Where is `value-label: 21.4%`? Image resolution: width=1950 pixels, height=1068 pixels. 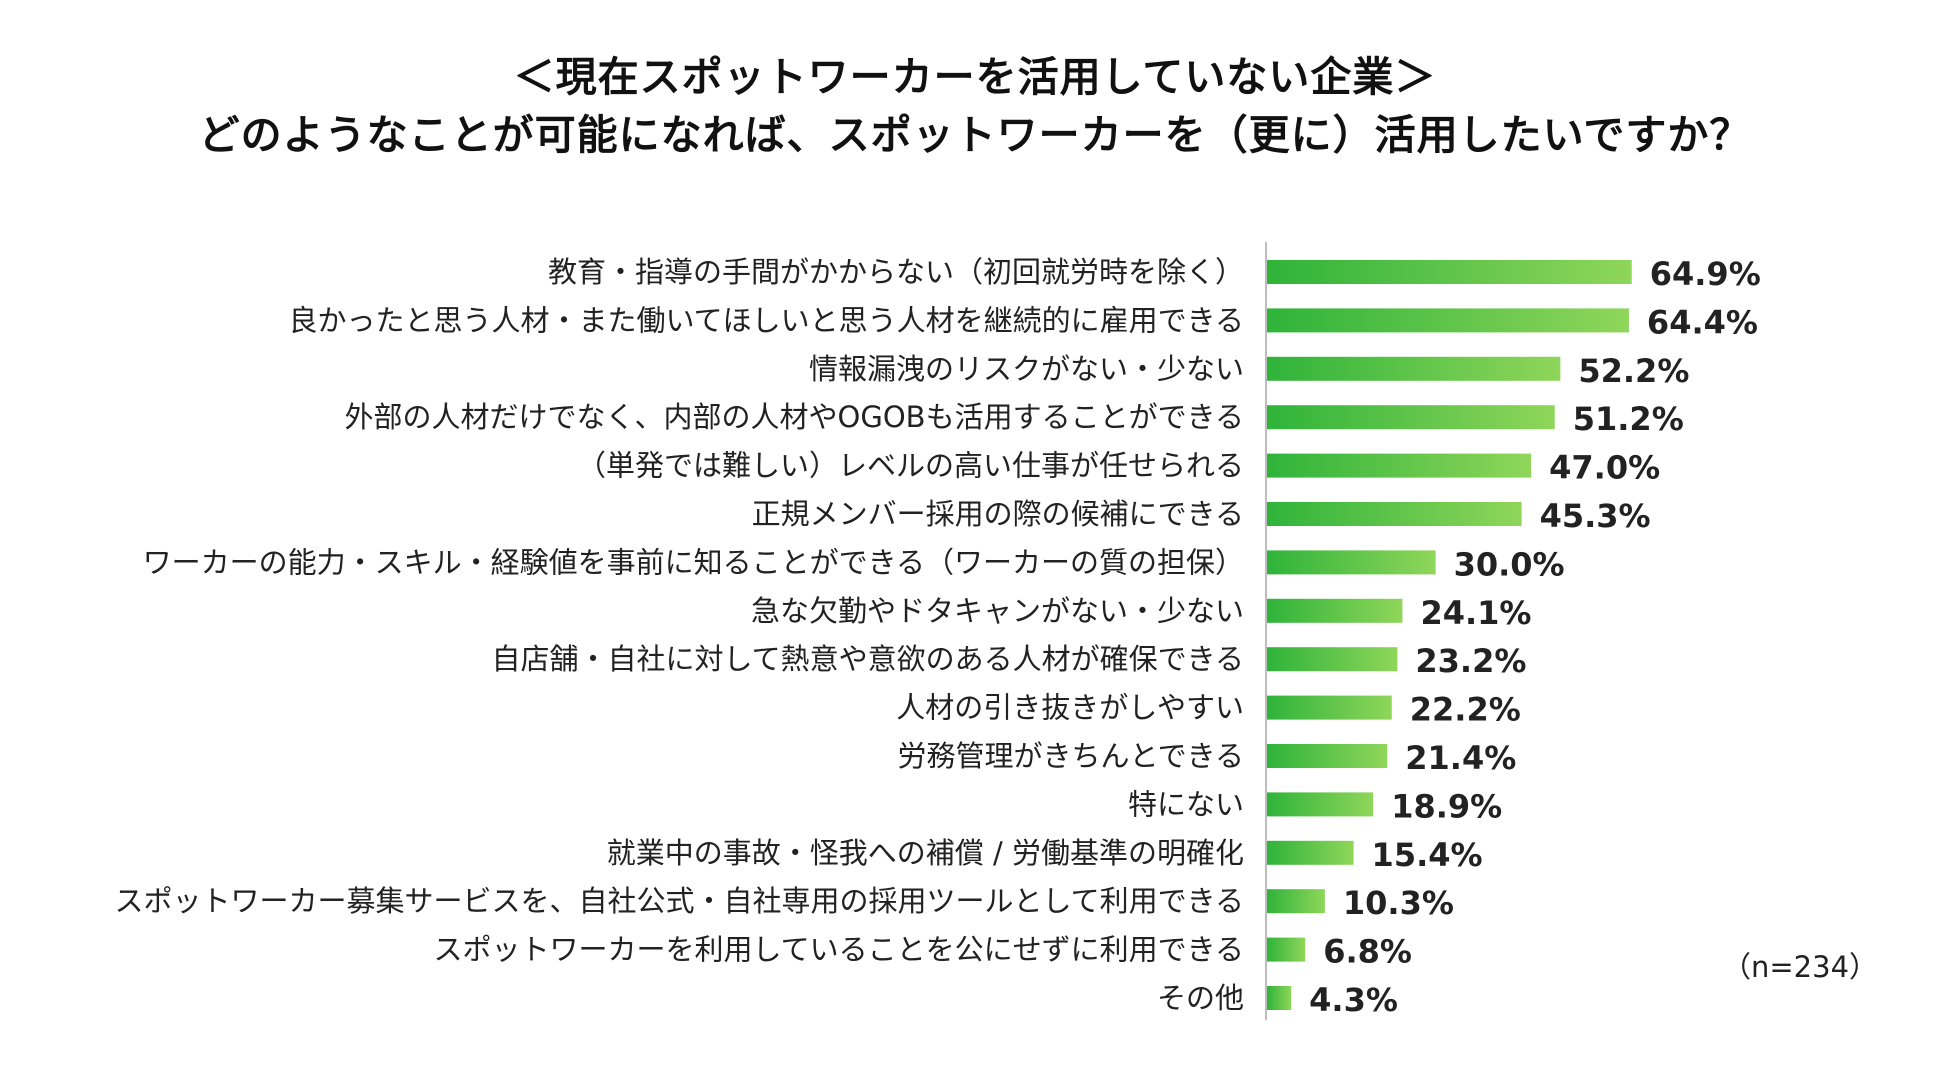
value-label: 21.4% is located at coordinates (1460, 758).